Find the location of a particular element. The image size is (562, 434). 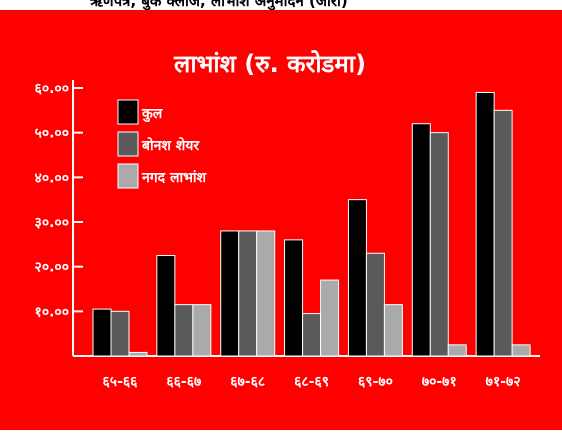

x-tick-label: ६८-६९ is located at coordinates (311, 382).